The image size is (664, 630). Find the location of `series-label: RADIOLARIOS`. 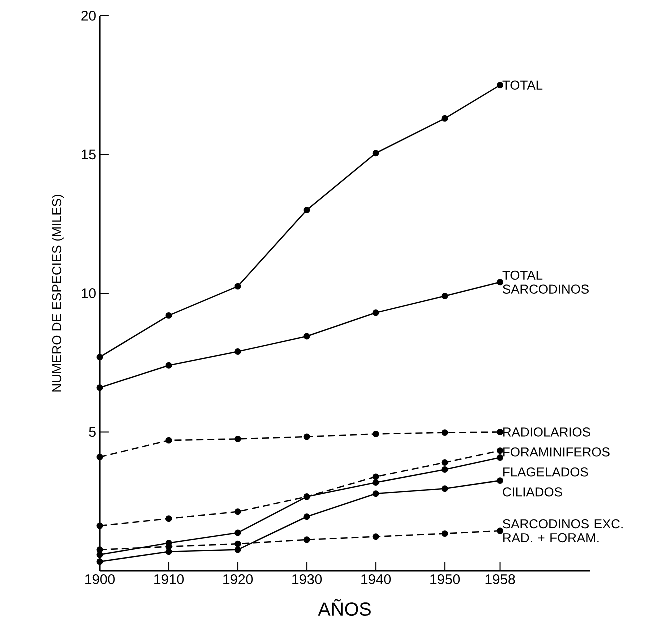

series-label: RADIOLARIOS is located at coordinates (547, 432).